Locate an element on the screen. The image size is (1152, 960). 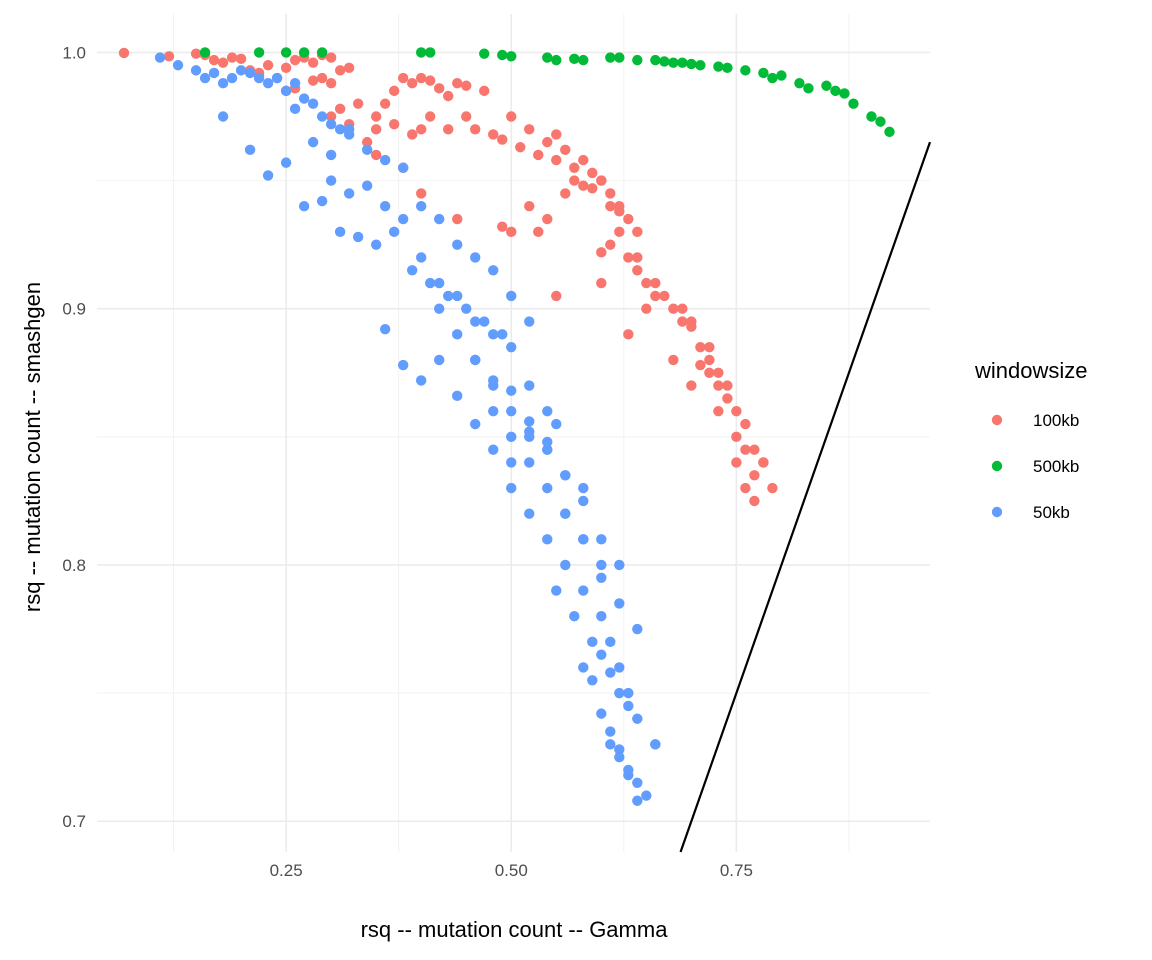
y-tick-label: 0.9 is located at coordinates (74, 309).